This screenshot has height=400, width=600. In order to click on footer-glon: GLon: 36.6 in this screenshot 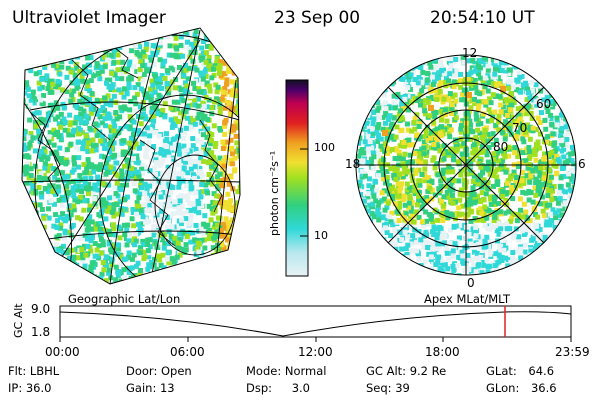, I will do `click(521, 388)`.